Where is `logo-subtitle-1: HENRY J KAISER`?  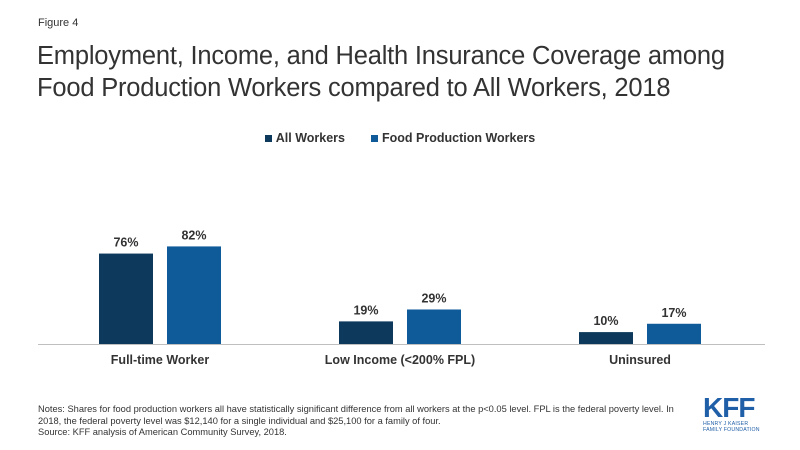 logo-subtitle-1: HENRY J KAISER is located at coordinates (726, 424).